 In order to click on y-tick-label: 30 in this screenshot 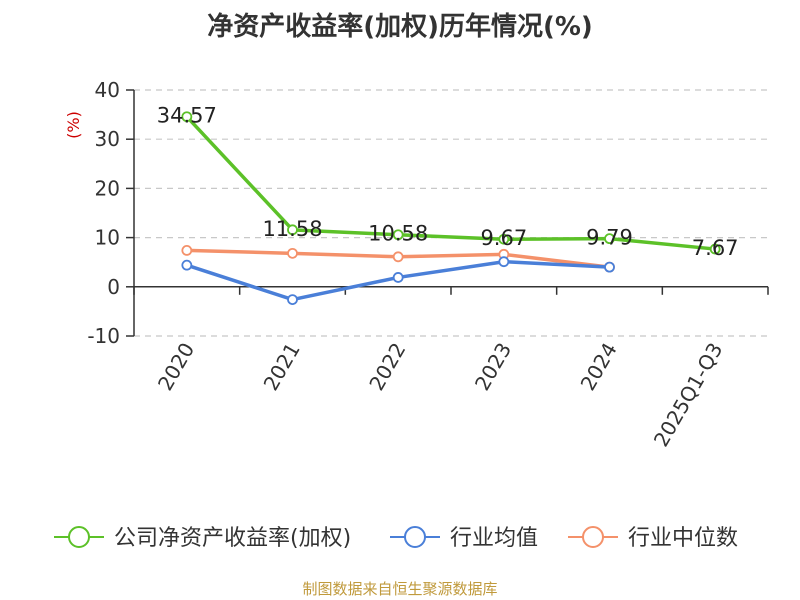, I will do `click(107, 139)`.